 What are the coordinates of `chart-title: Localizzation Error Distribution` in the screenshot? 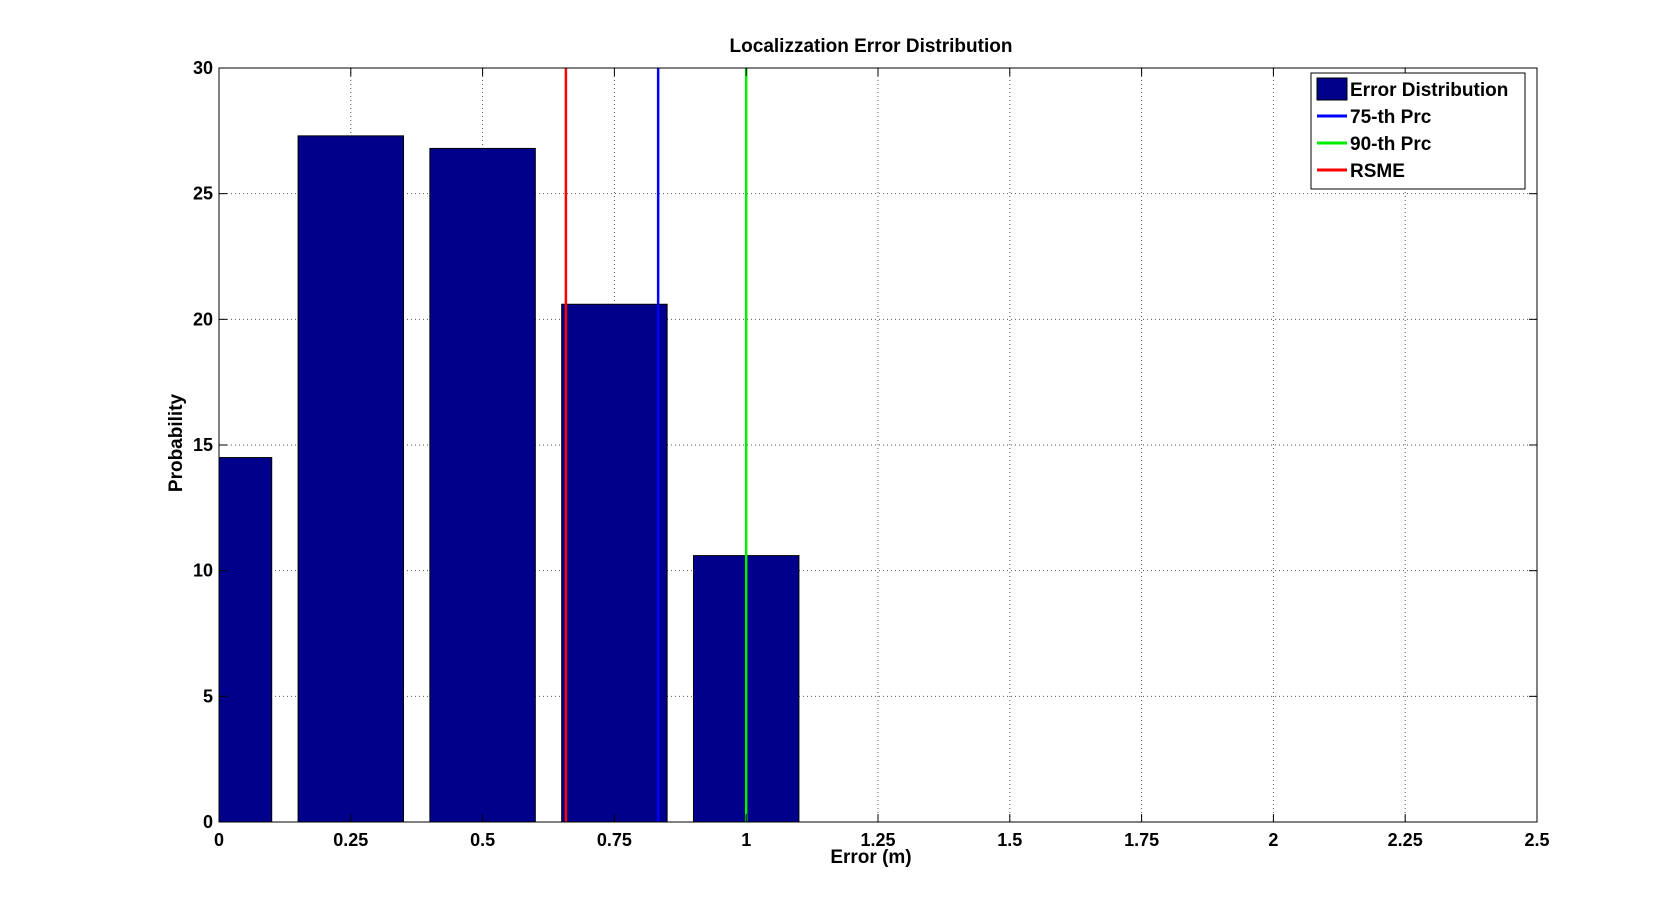 It's located at (871, 46).